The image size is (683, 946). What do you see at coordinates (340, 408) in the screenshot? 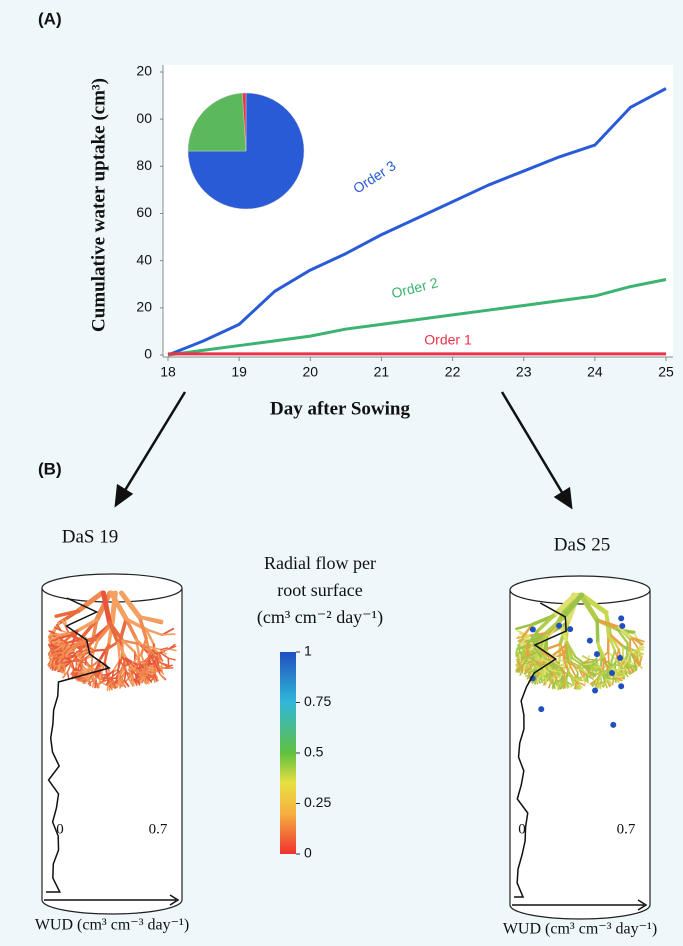
I see `x-axis-label: Day after Sowing` at bounding box center [340, 408].